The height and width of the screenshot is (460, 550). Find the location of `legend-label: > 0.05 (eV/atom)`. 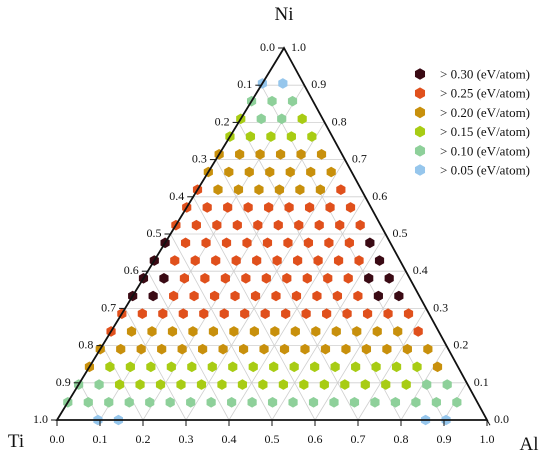

legend-label: > 0.05 (eV/atom) is located at coordinates (485, 170).